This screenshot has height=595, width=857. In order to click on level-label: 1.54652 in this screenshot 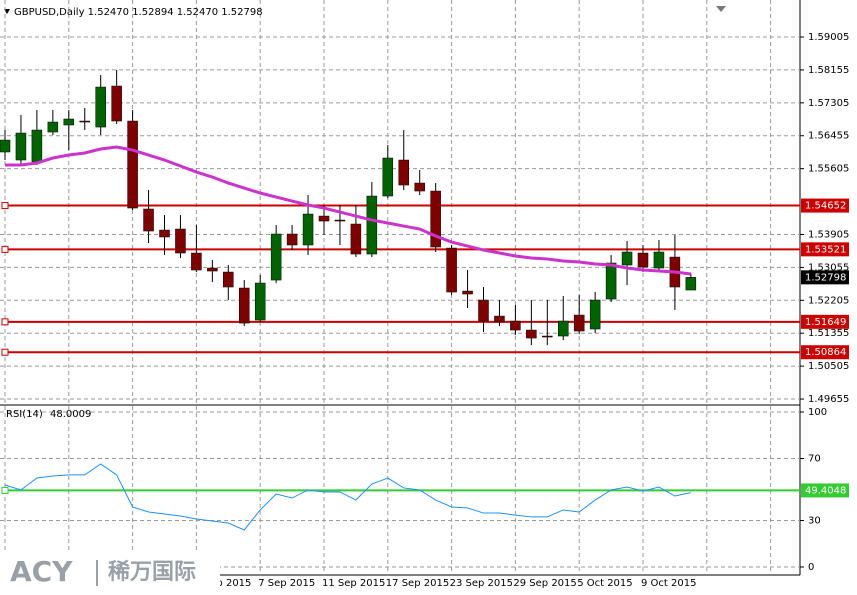, I will do `click(825, 206)`.